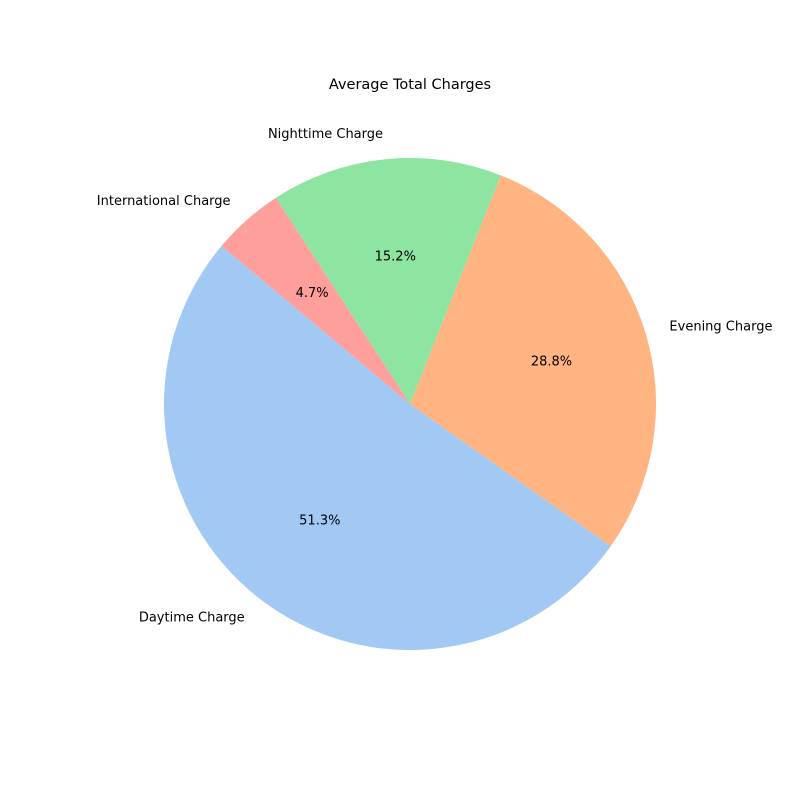 Image resolution: width=800 pixels, height=805 pixels. Describe the element at coordinates (410, 85) in the screenshot. I see `chart-title: Average Total Charges` at that location.